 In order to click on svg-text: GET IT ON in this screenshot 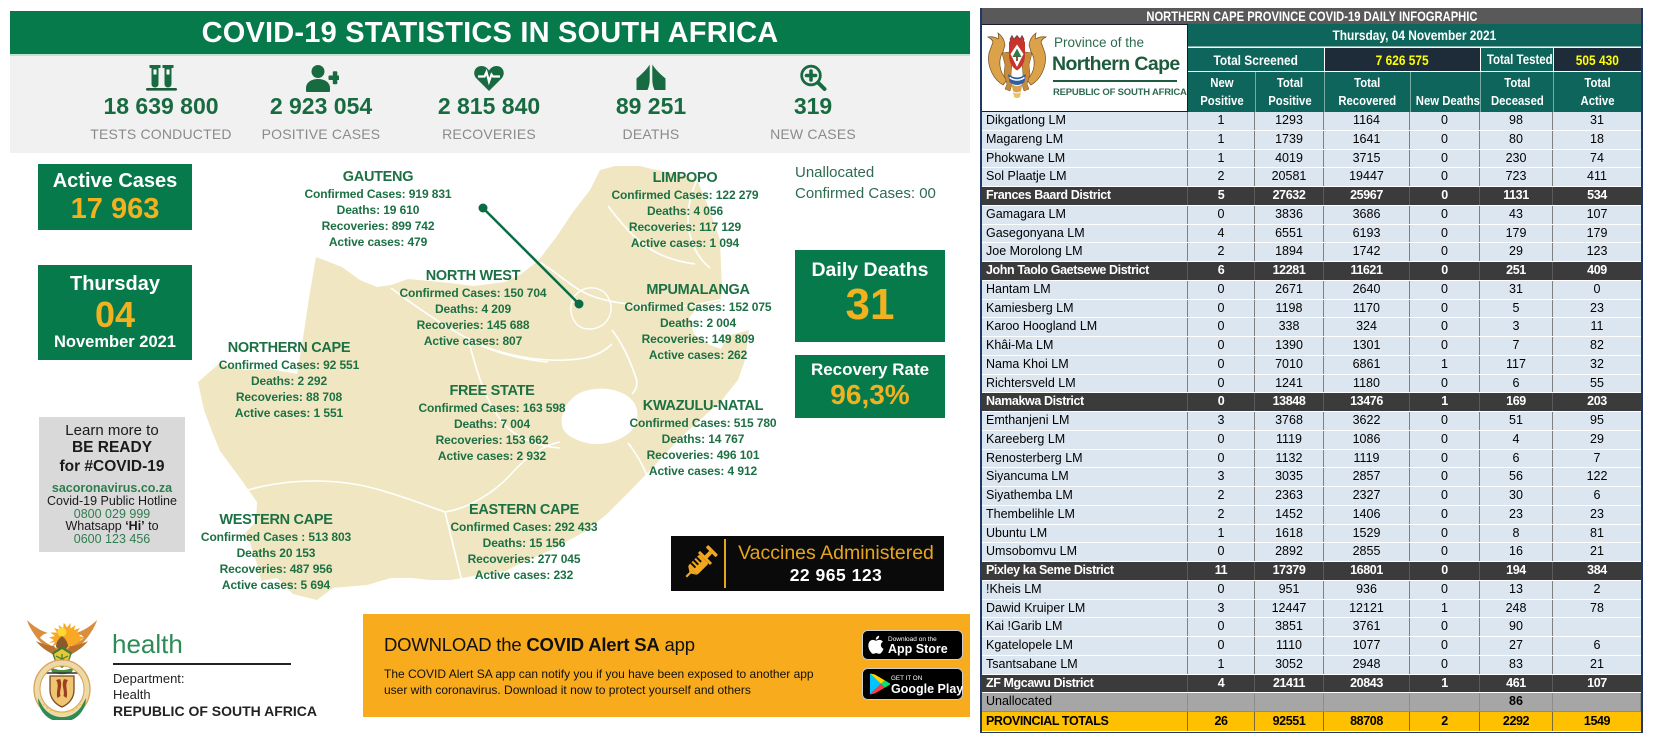, I will do `click(907, 678)`.